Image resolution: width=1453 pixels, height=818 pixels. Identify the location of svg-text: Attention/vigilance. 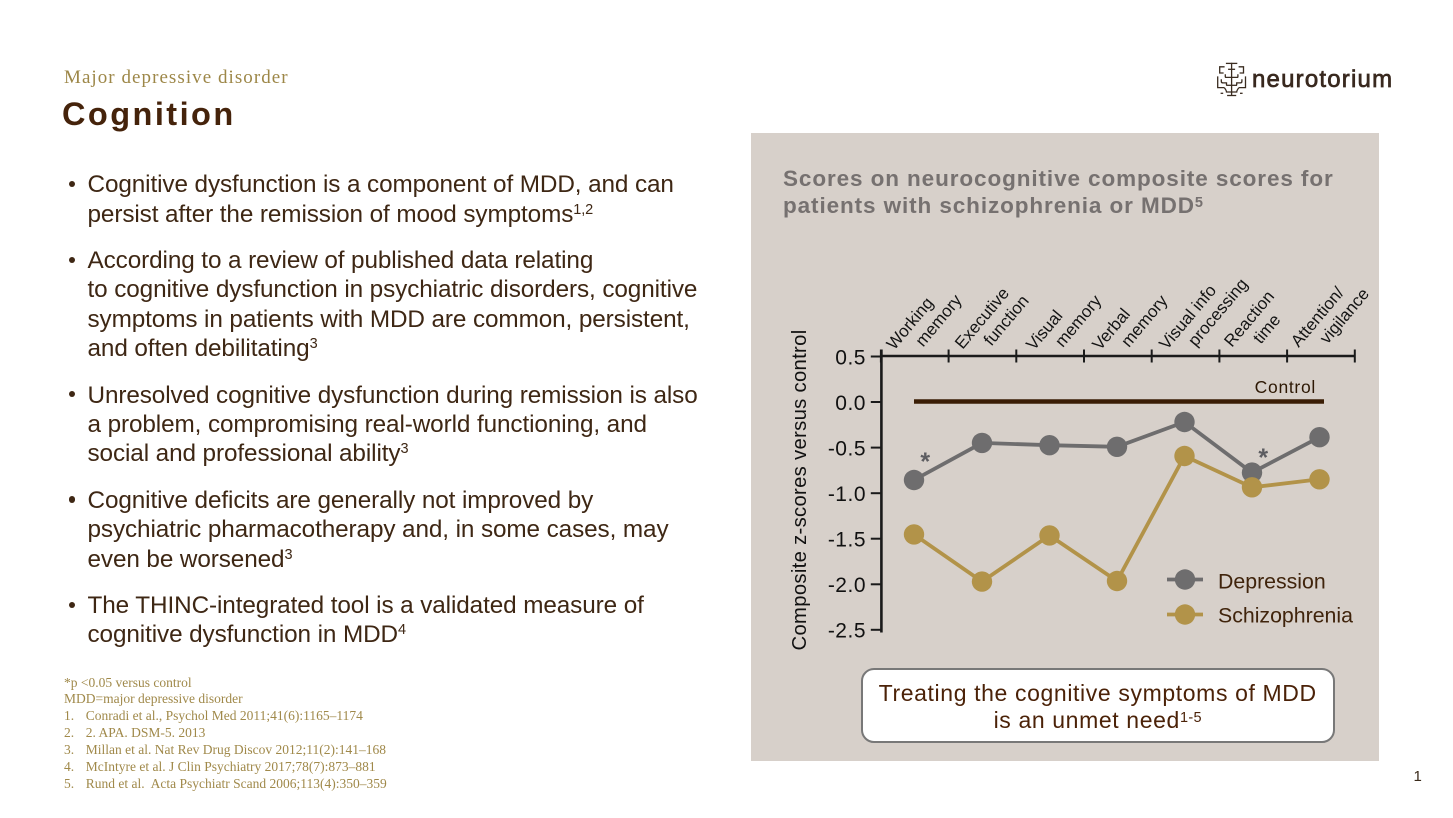
(1330, 318).